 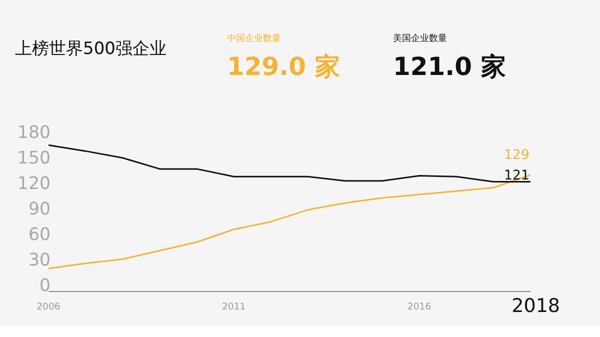 I want to click on text: 121.0 家, so click(x=449, y=67).